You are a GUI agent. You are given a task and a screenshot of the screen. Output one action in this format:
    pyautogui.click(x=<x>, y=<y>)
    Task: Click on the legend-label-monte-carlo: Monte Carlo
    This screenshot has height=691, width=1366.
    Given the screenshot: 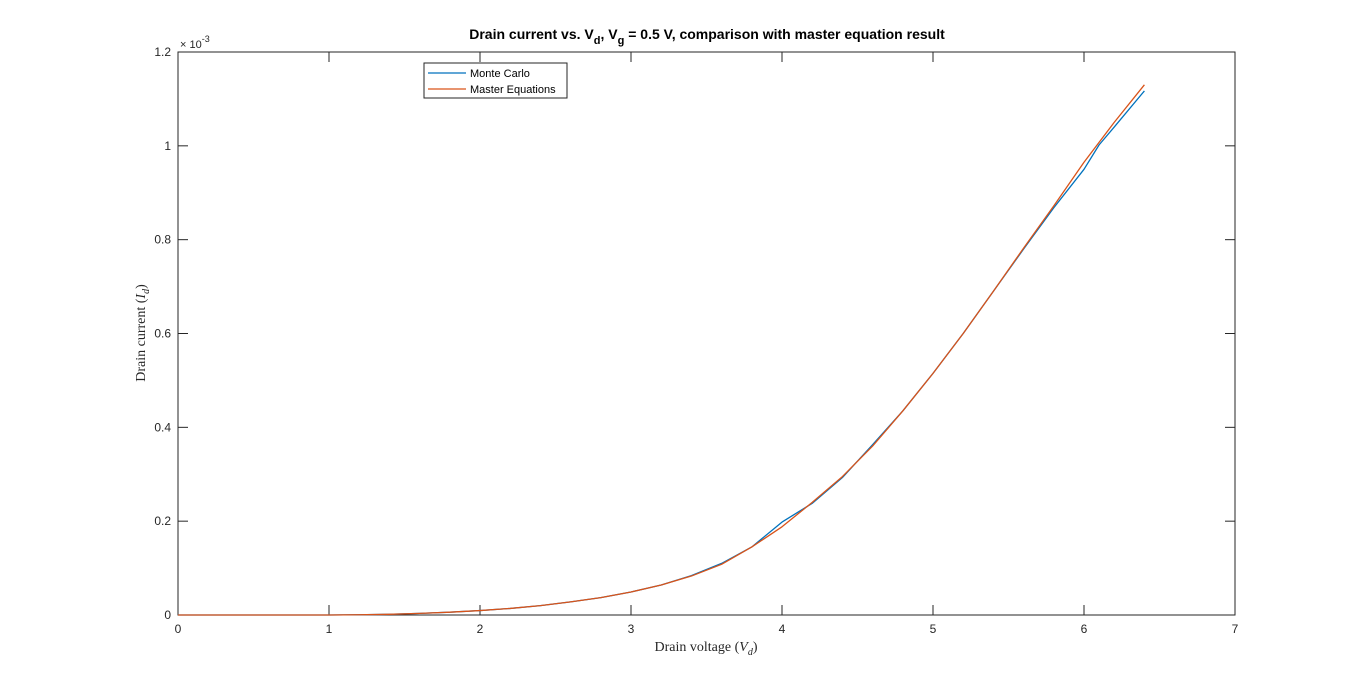 What is the action you would take?
    pyautogui.click(x=500, y=74)
    